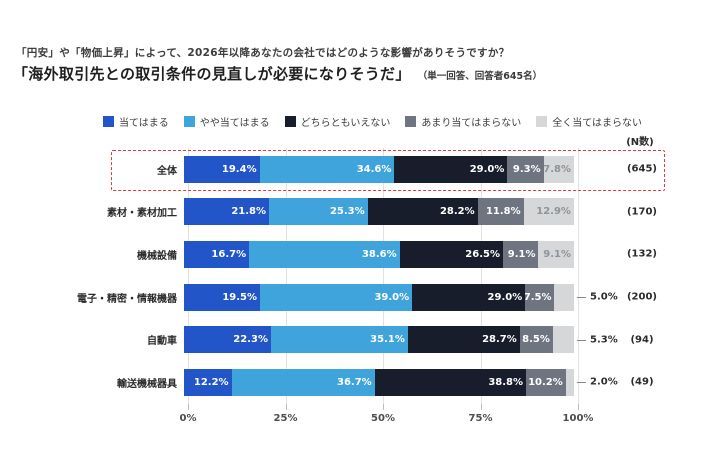 The height and width of the screenshot is (474, 710). What do you see at coordinates (345, 123) in the screenshot?
I see `legend-label: どちらともいえない` at bounding box center [345, 123].